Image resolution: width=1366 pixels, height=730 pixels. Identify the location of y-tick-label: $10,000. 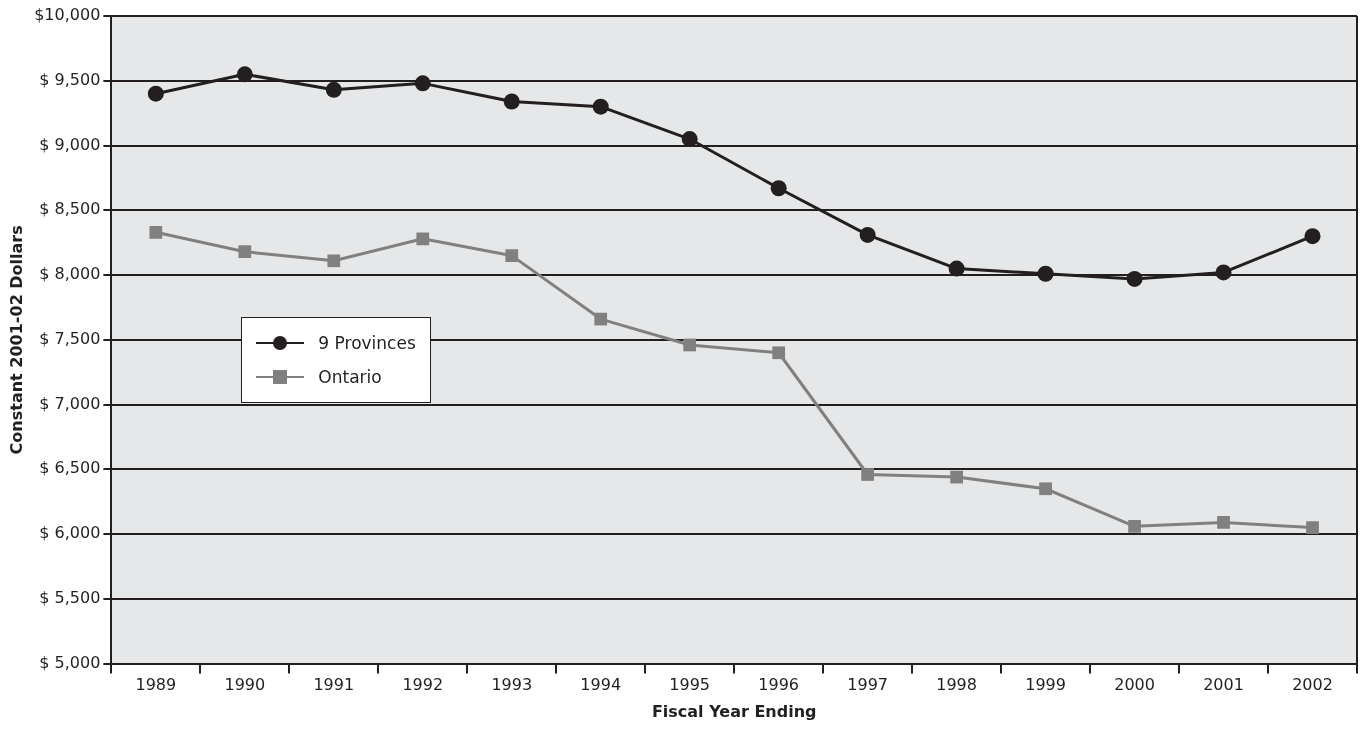
(67, 15).